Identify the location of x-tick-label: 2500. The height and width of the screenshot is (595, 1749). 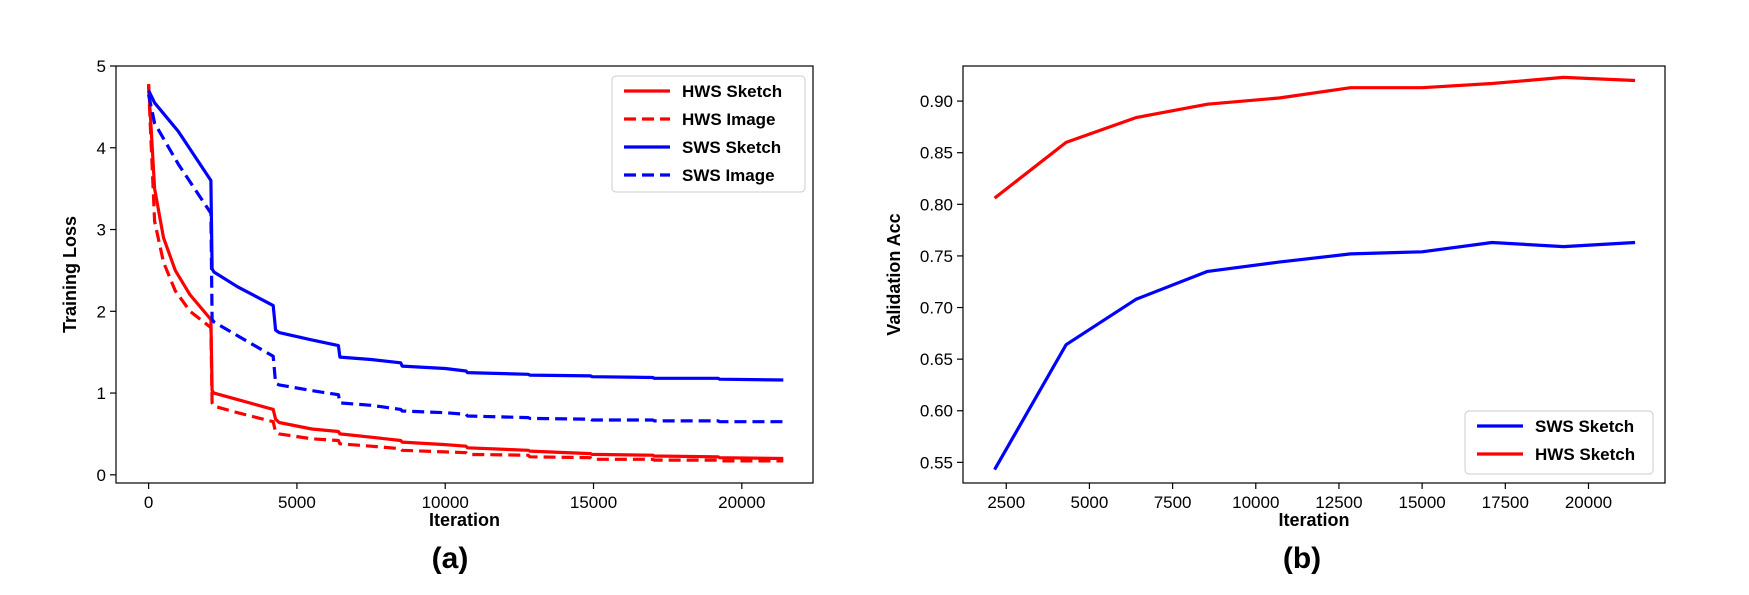
(1006, 502).